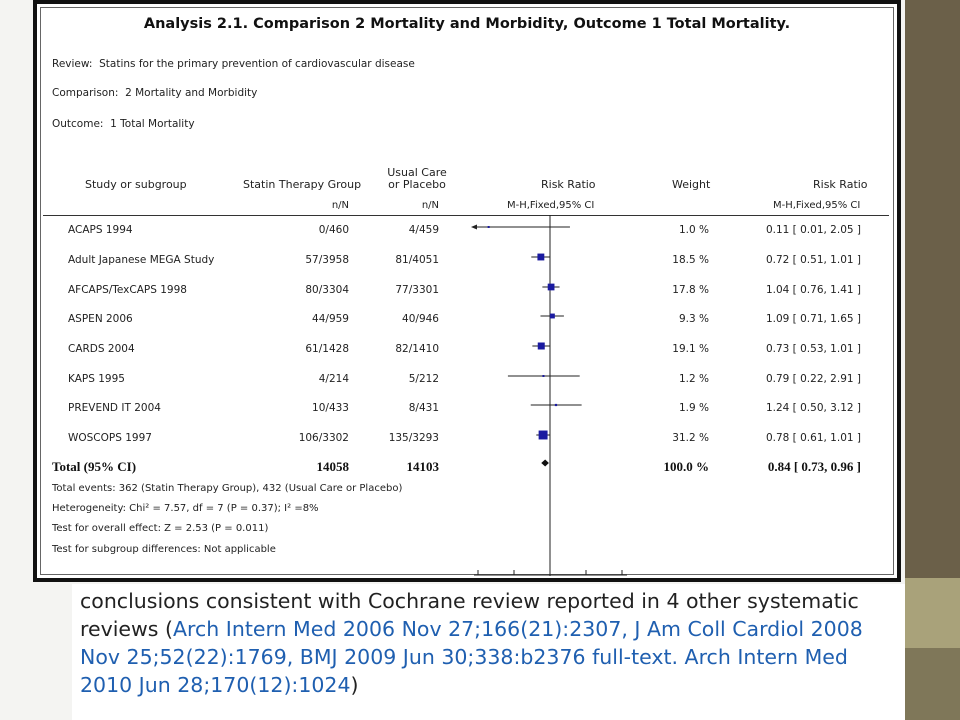  I want to click on study-risk-ratio: 1.04 [ 0.76, 1.41 ], so click(813, 290).